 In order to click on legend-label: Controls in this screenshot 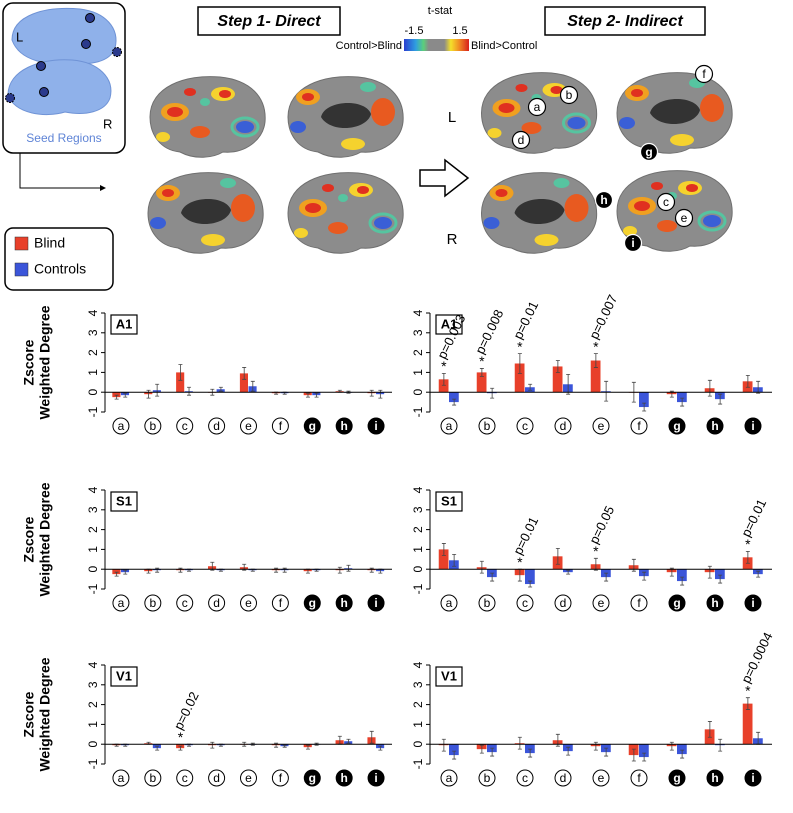, I will do `click(60, 269)`.